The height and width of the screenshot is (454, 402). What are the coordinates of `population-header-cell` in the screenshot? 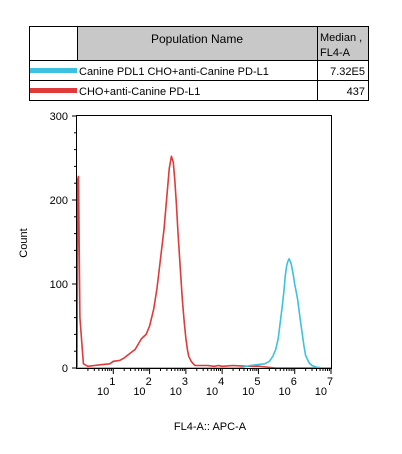 It's located at (197, 43).